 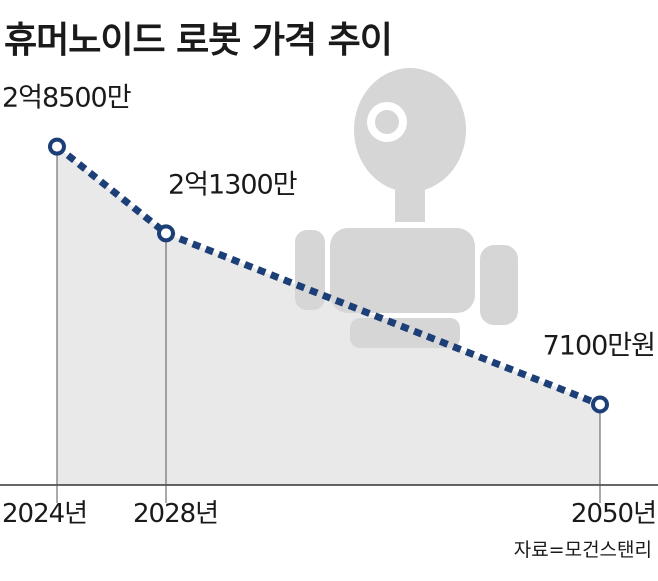 What do you see at coordinates (410, 206) in the screenshot?
I see `robot-neck` at bounding box center [410, 206].